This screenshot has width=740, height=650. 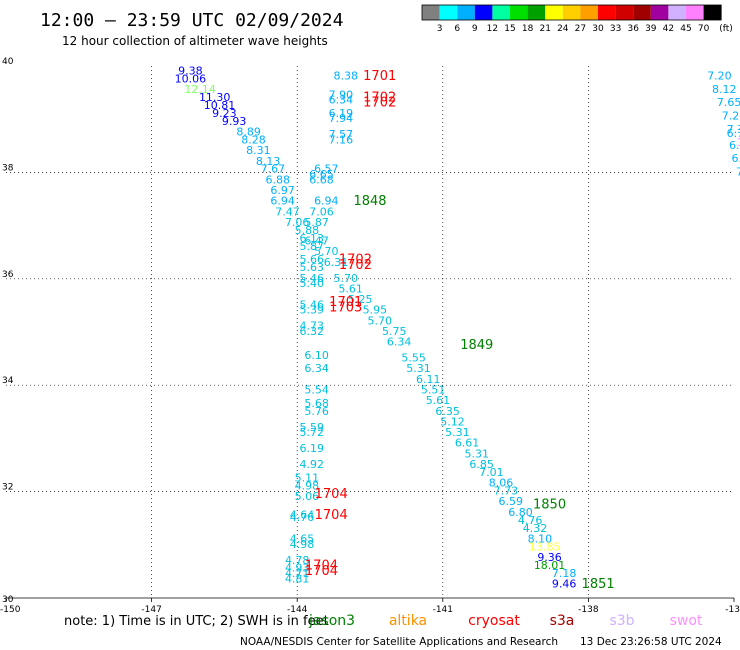 I want to click on x-tick-label: -147, so click(x=151, y=610).